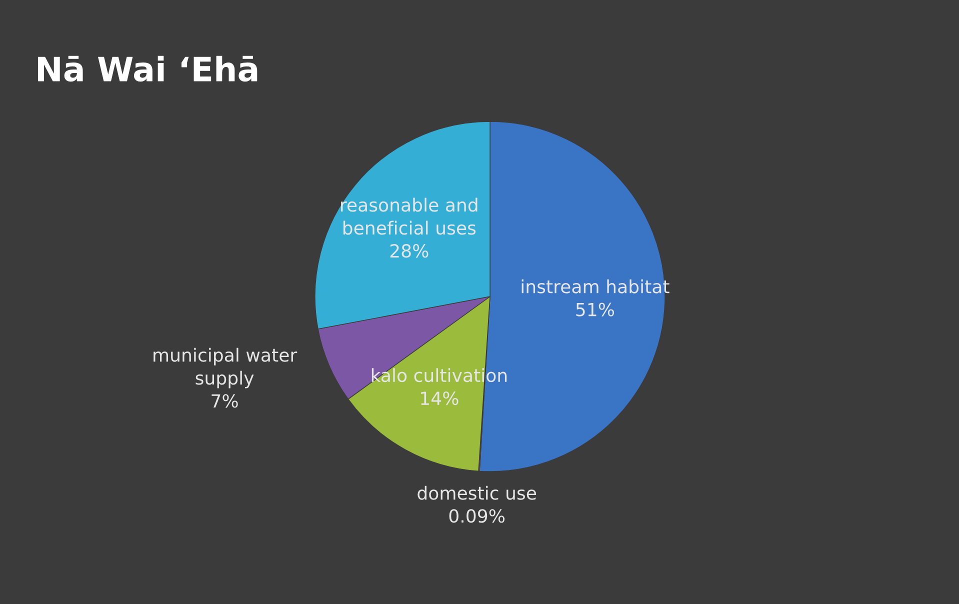 This screenshot has width=959, height=604. What do you see at coordinates (226, 368) in the screenshot?
I see `slice-label: municipal water supply` at bounding box center [226, 368].